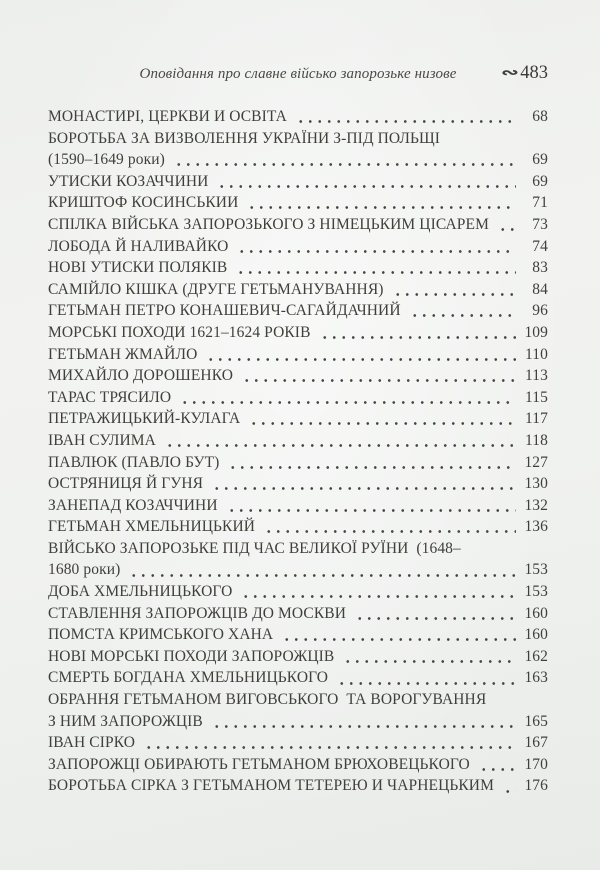 The height and width of the screenshot is (870, 600). Describe the element at coordinates (298, 354) in the screenshot. I see `toc-entry: ГЕТЬМАН ЖМАЙЛО 110` at that location.